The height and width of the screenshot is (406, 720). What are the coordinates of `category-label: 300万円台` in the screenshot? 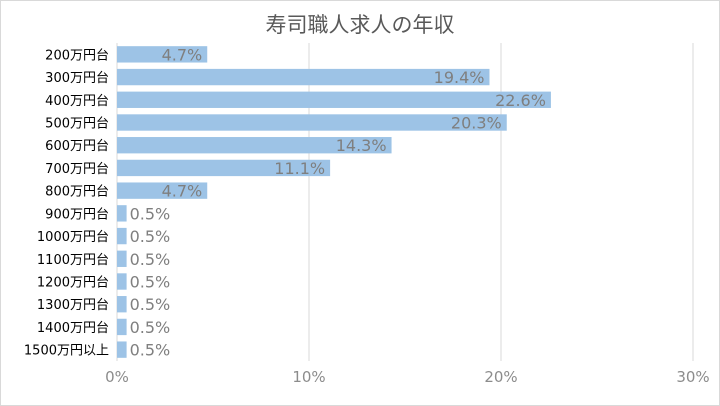 It's located at (77, 78).